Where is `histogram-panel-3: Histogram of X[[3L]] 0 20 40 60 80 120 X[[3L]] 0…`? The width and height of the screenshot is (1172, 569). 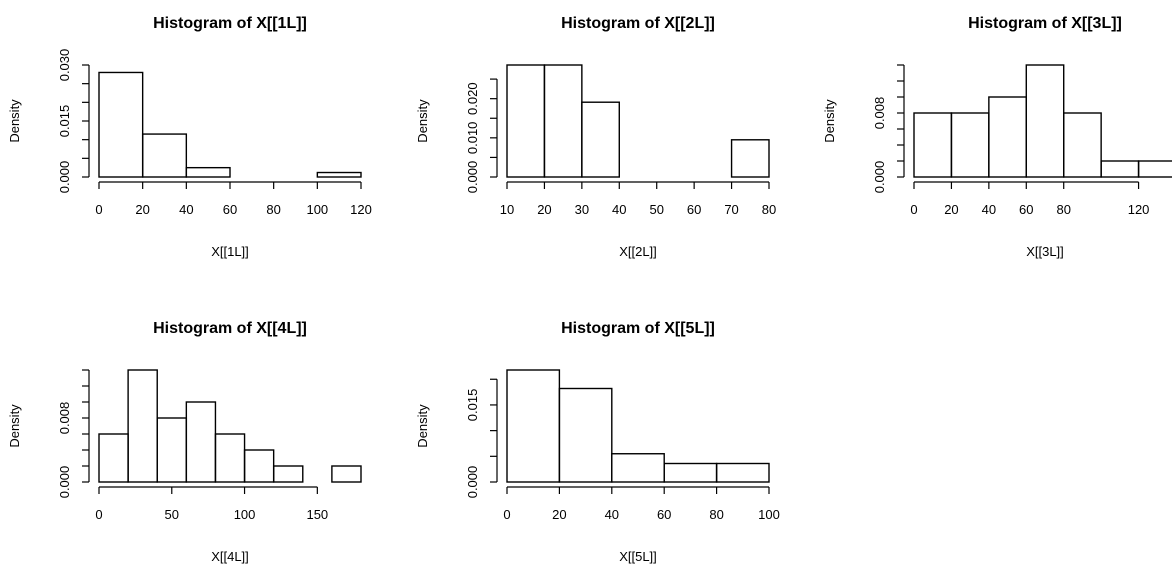
histogram-panel-3: Histogram of X[[3L]] 0 20 40 60 80 120 X[[3L]] 0… is located at coordinates (997, 137).